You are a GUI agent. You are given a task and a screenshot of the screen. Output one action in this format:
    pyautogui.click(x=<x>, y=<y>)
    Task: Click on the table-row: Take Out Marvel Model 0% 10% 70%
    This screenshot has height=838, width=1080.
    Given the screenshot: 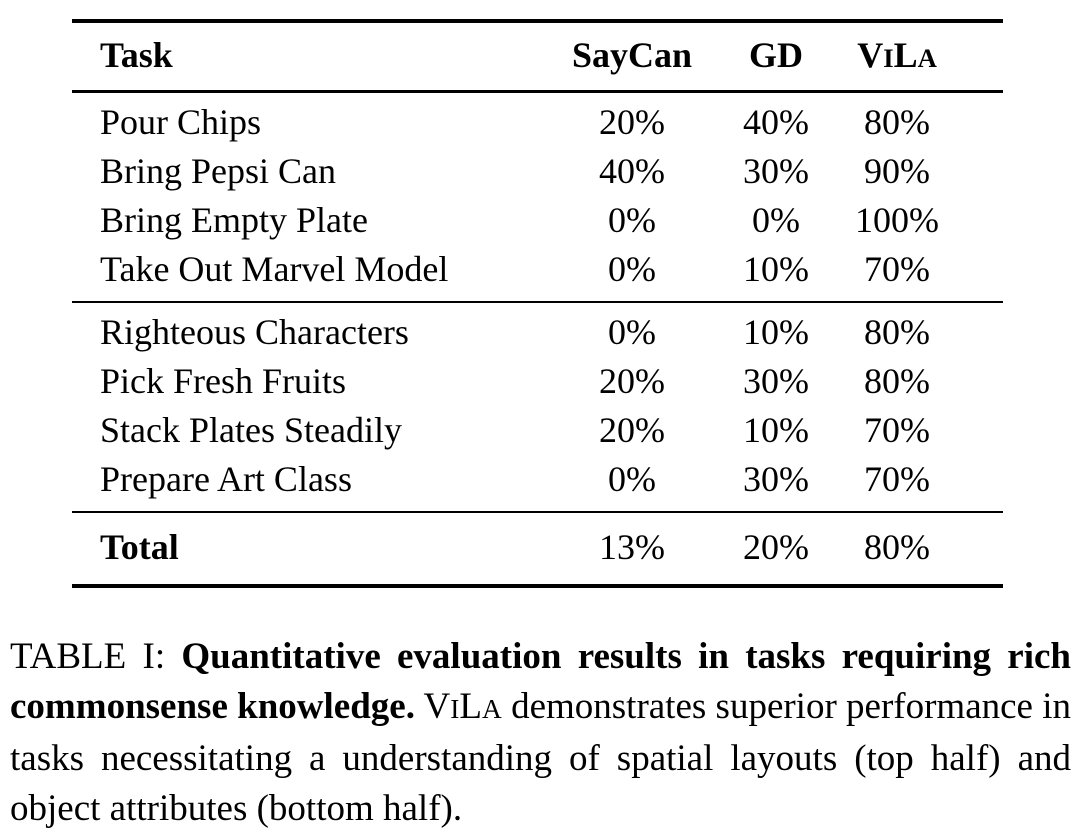 What is the action you would take?
    pyautogui.click(x=537, y=269)
    